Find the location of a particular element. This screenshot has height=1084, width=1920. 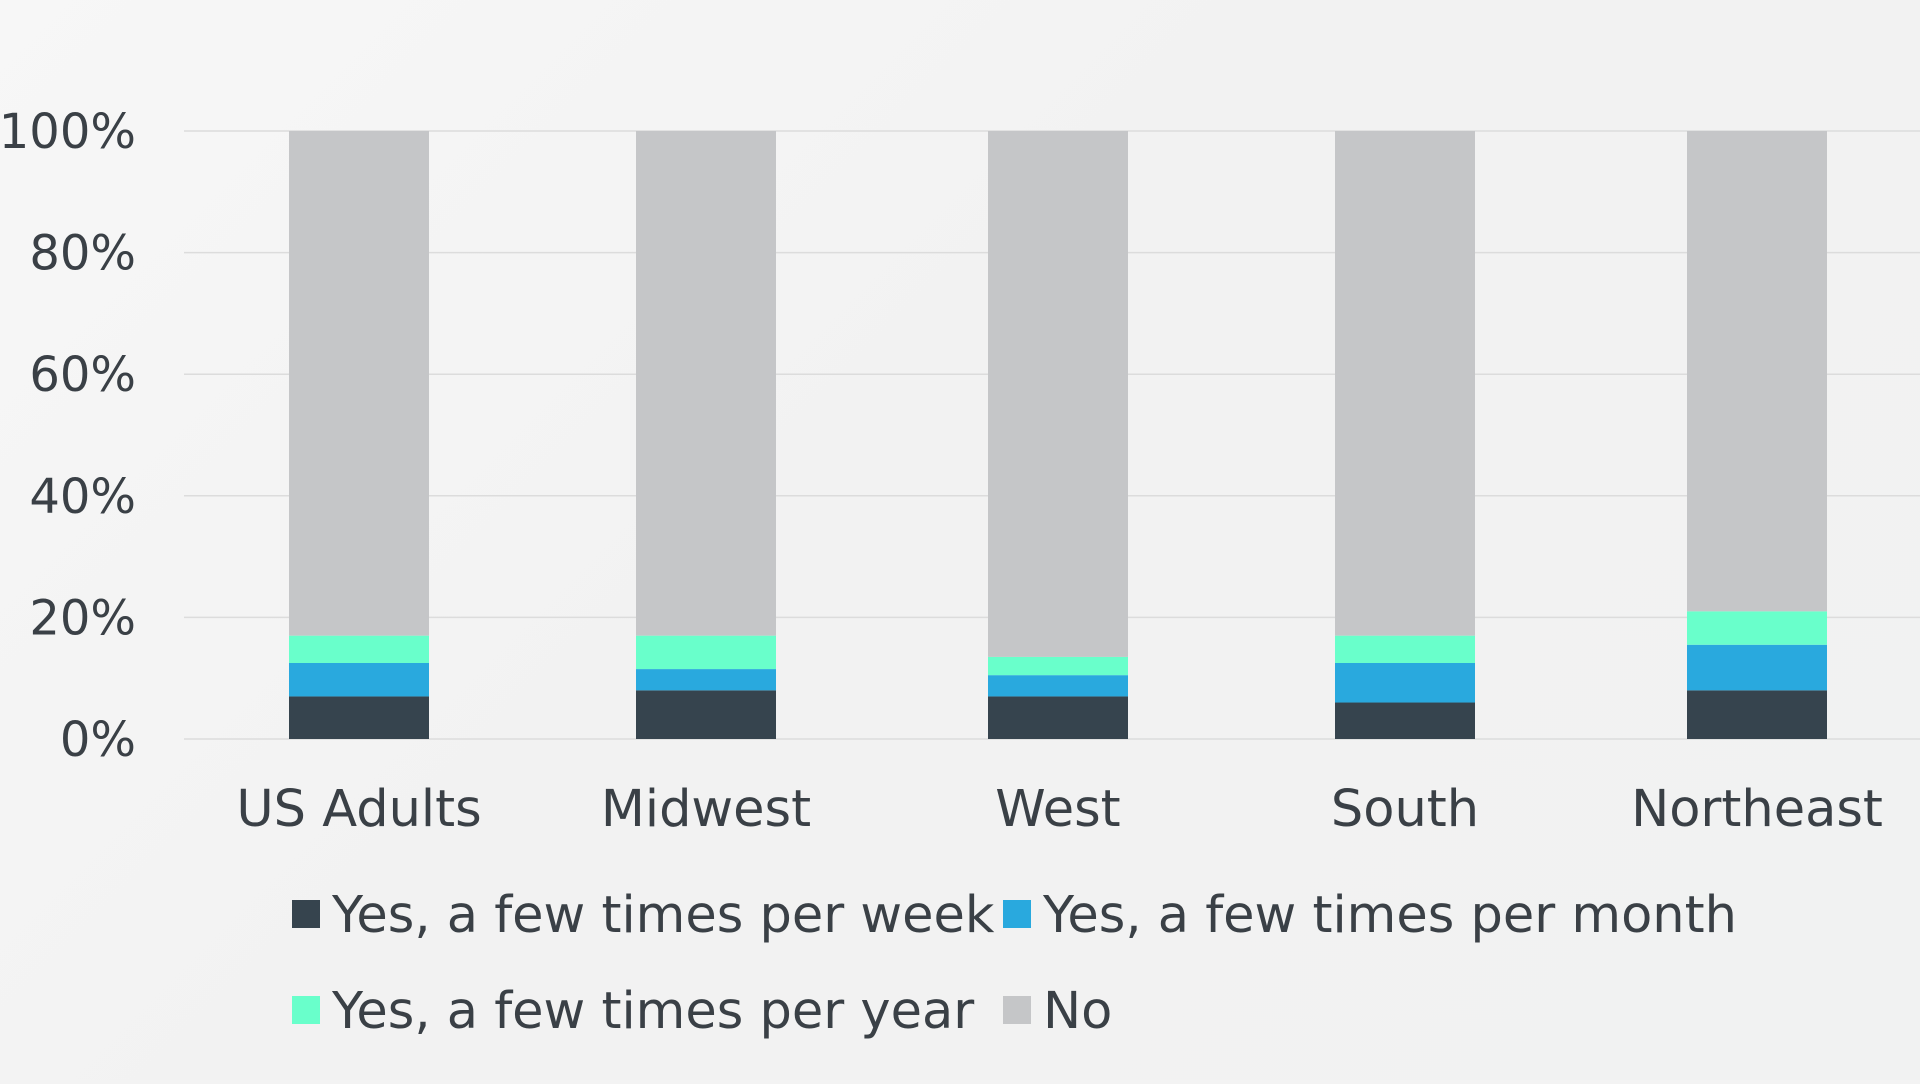

x-category-label: West is located at coordinates (1057, 809).